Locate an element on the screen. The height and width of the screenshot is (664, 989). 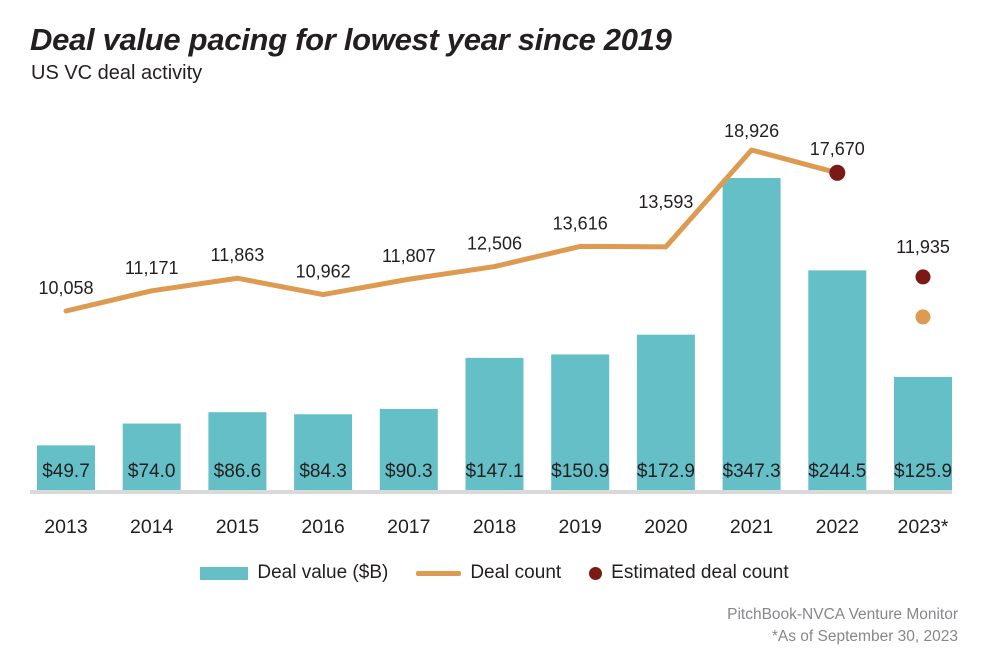
year-label: 2020 is located at coordinates (666, 527).